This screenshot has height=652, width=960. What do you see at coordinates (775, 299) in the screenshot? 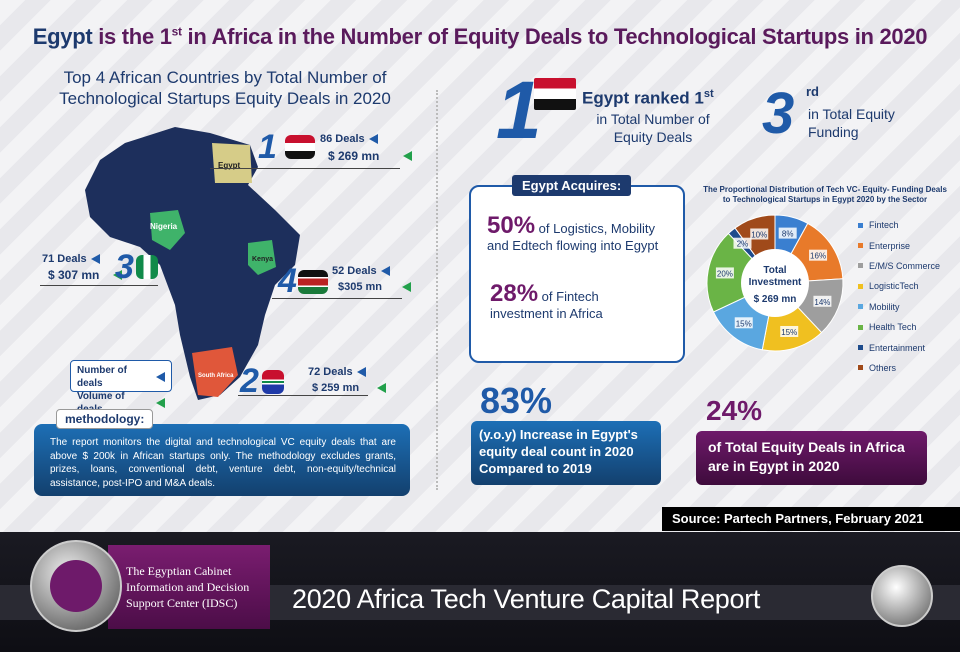
I see `pie-center-value: $ 269 mn` at bounding box center [775, 299].